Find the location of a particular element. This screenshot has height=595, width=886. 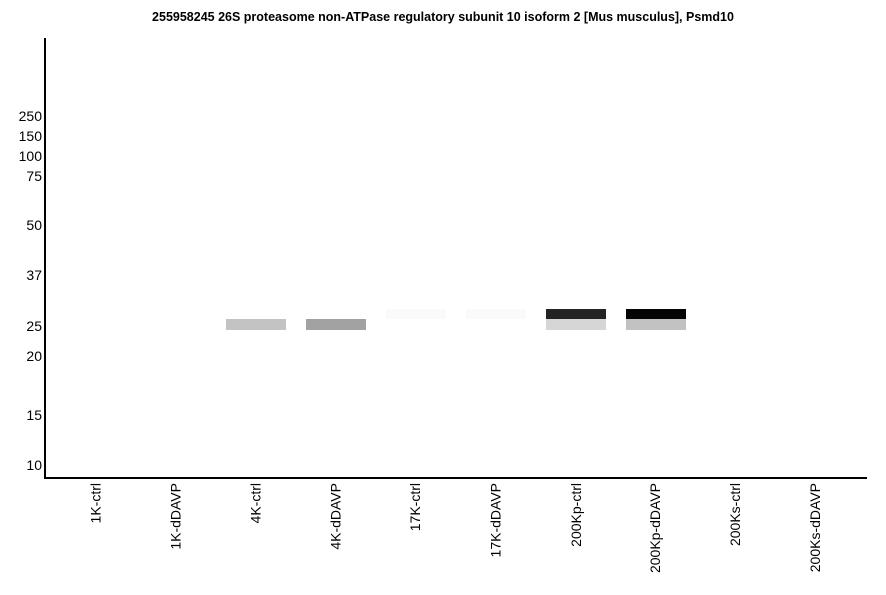

x-axis-line is located at coordinates (455, 478).